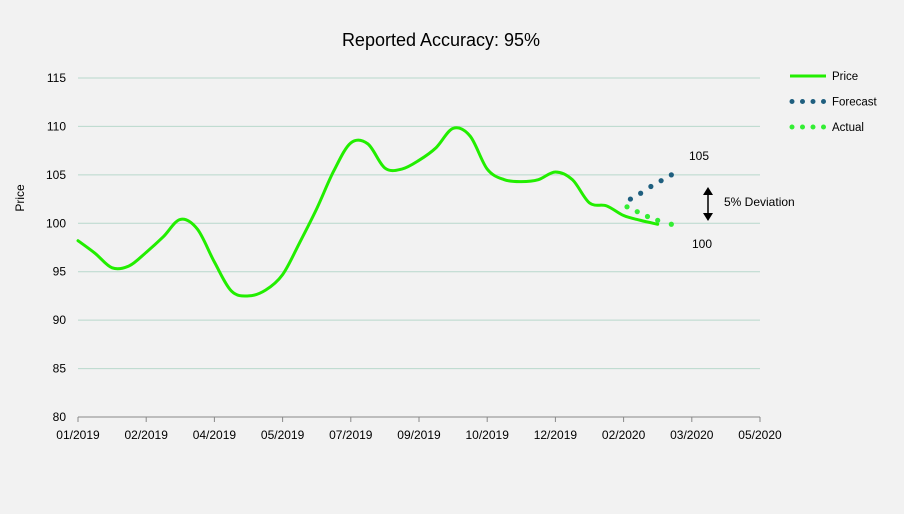  I want to click on y-tick-label-115: 115, so click(56, 78).